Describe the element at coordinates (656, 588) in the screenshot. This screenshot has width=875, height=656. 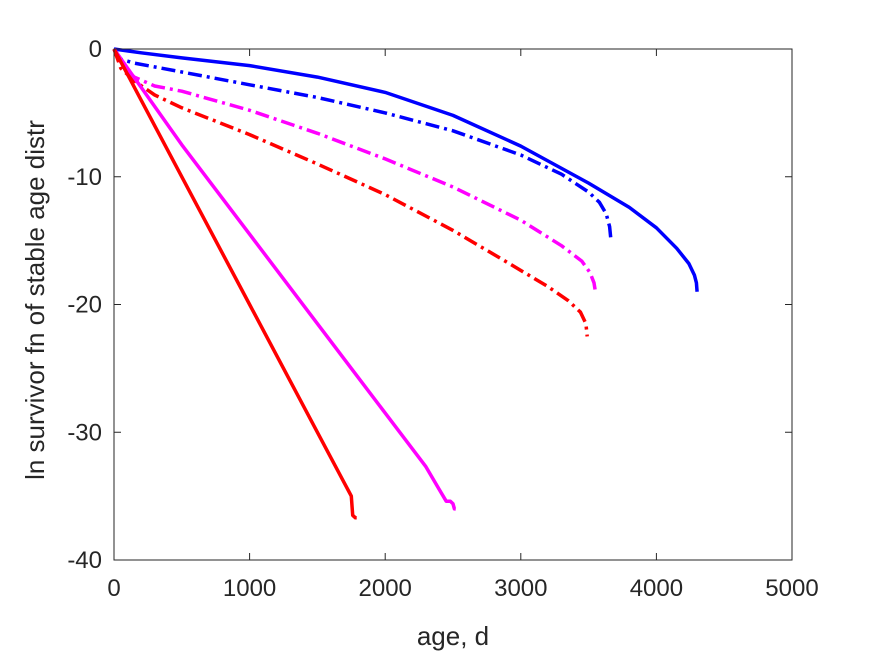
I see `x-tick-label: 4000` at that location.